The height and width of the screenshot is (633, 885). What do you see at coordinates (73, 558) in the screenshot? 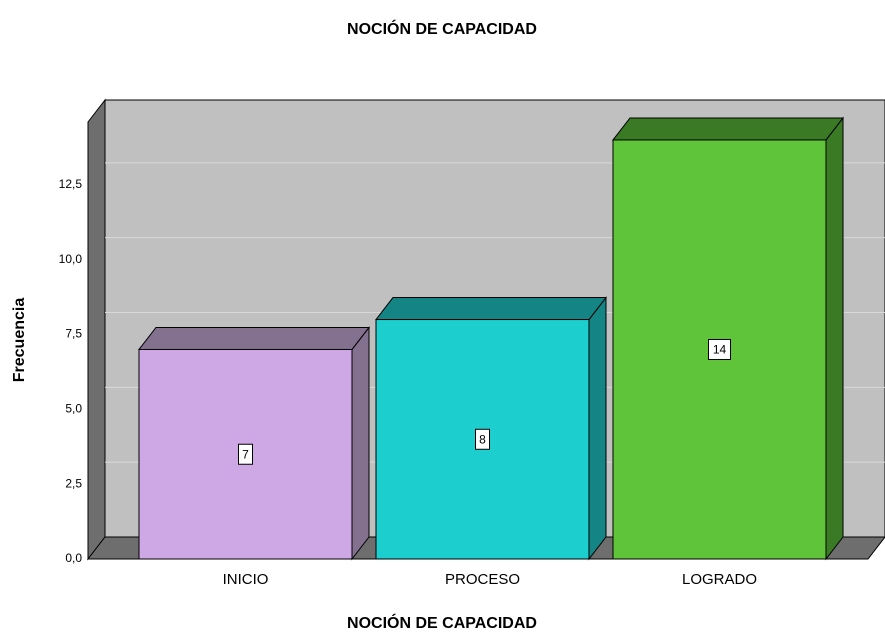
I see `y-tick-label: 0,0` at bounding box center [73, 558].